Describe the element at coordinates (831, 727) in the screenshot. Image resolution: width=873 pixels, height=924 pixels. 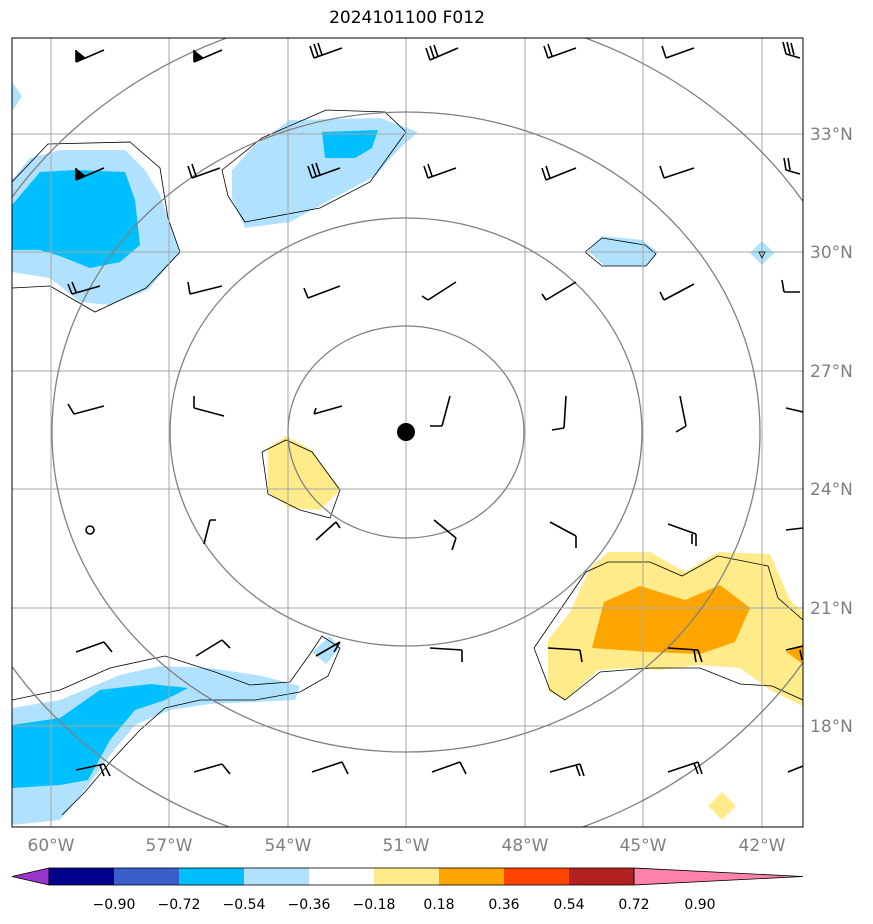
I see `lat-label-18: 18°N` at that location.